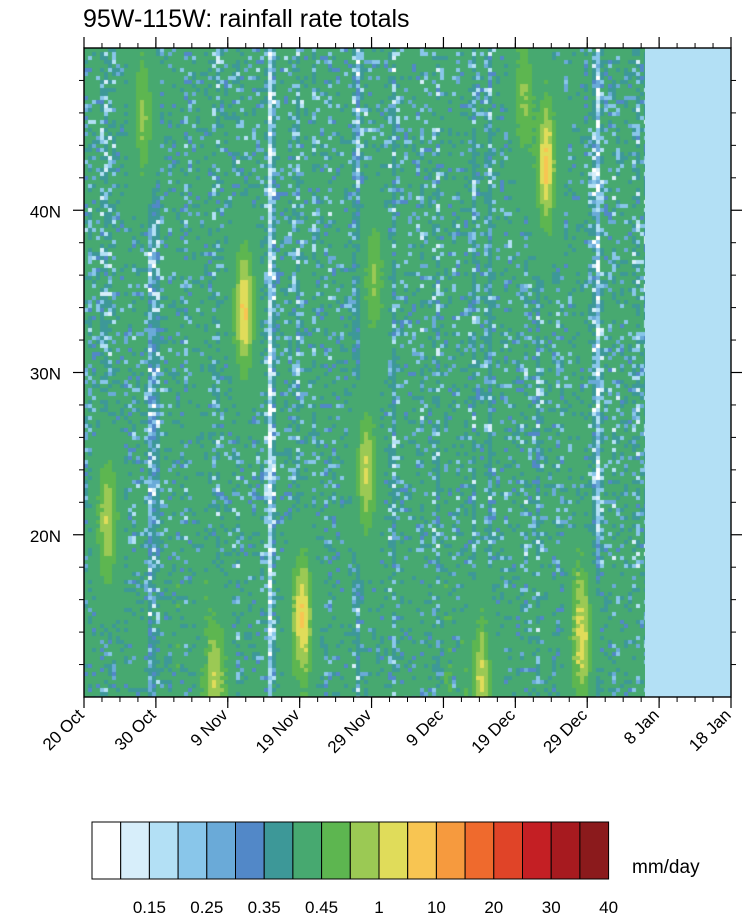 The width and height of the screenshot is (755, 918). Describe the element at coordinates (278, 731) in the screenshot. I see `x-tick-label: 19 Nov` at that location.